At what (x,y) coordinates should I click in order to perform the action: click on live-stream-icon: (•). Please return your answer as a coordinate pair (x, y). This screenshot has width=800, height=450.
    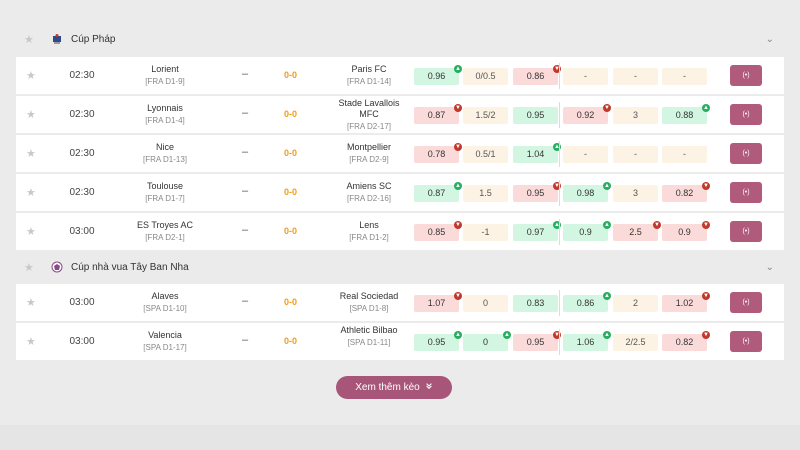
    Looking at the image, I should click on (746, 153).